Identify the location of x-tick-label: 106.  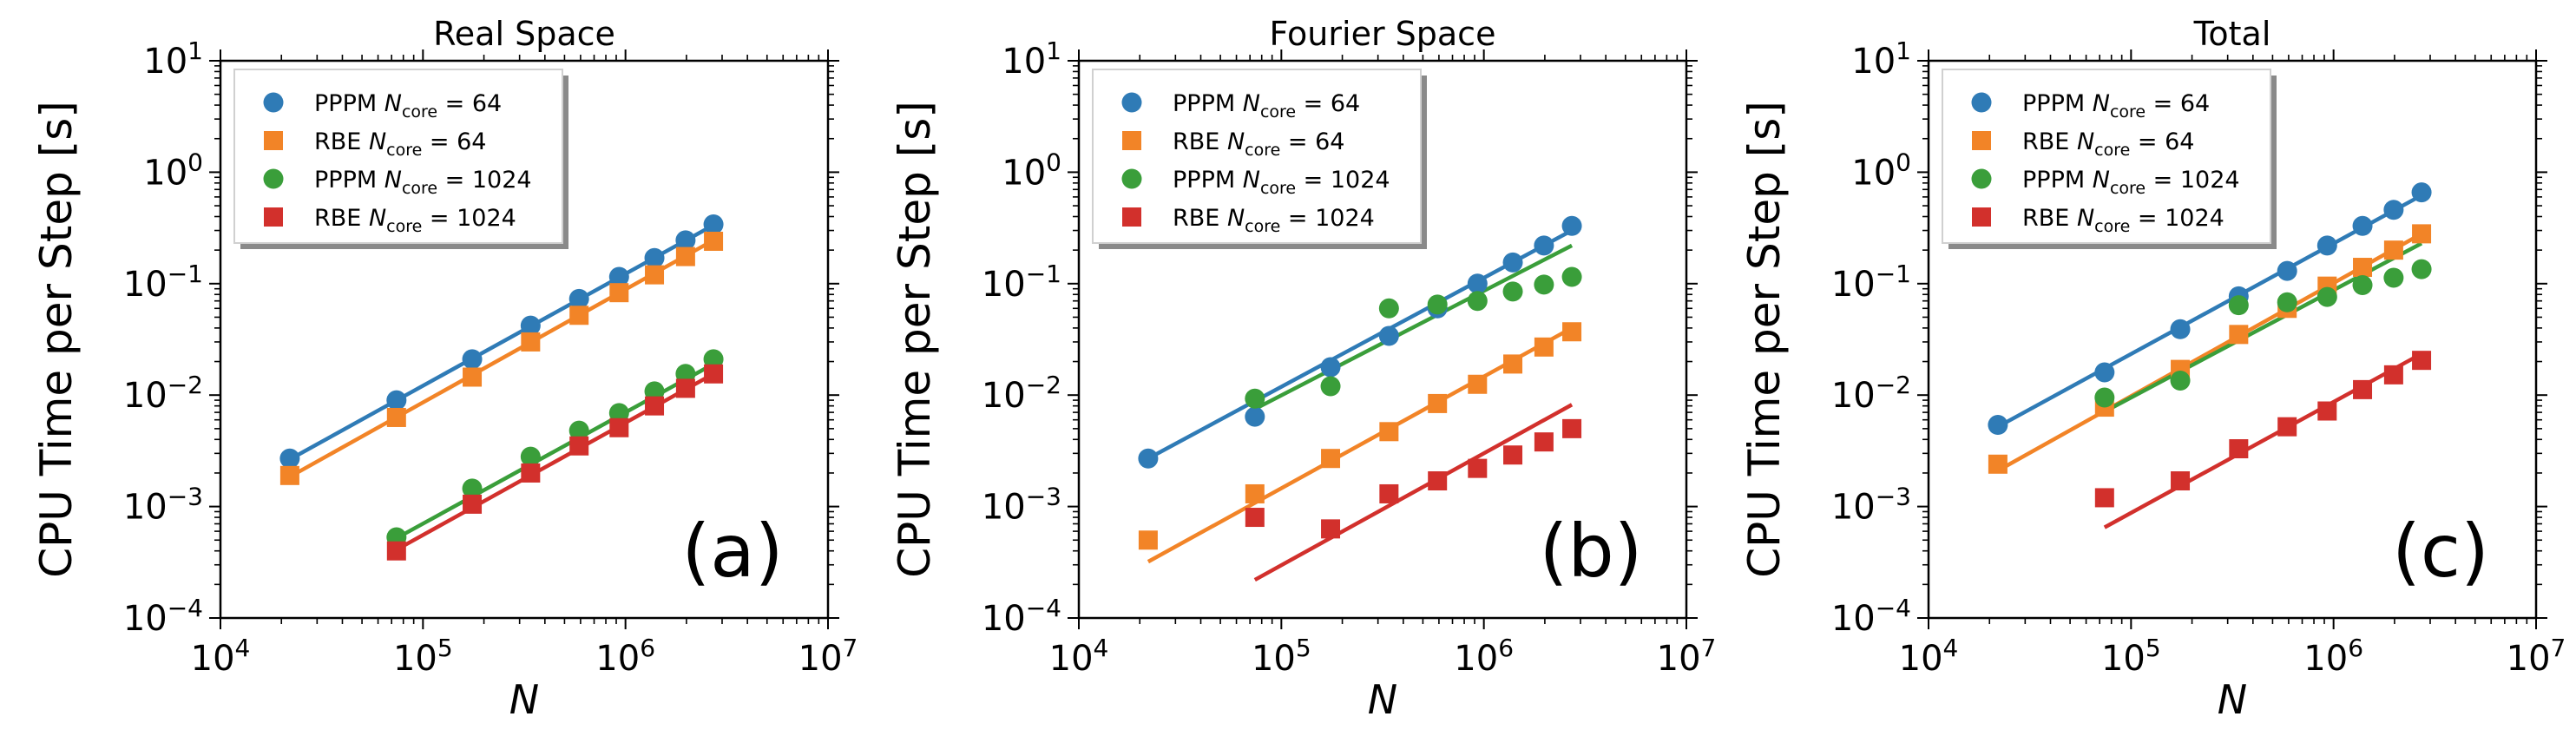
(1484, 656).